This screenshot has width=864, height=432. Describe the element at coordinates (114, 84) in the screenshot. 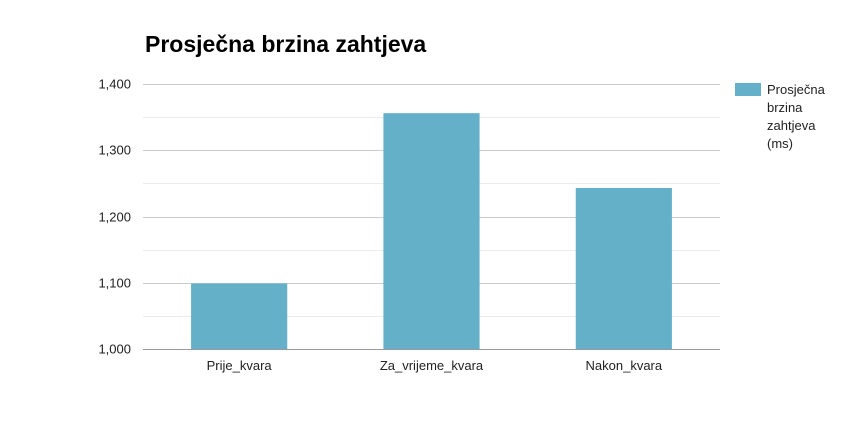

I see `y-tick-label: 1,400` at that location.